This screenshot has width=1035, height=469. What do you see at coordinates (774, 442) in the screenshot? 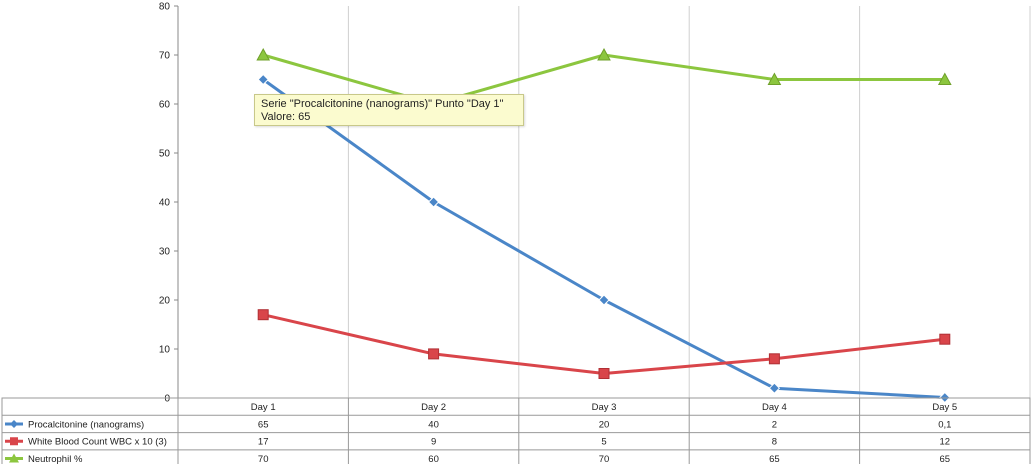
I see `data-table-cell: 8` at bounding box center [774, 442].